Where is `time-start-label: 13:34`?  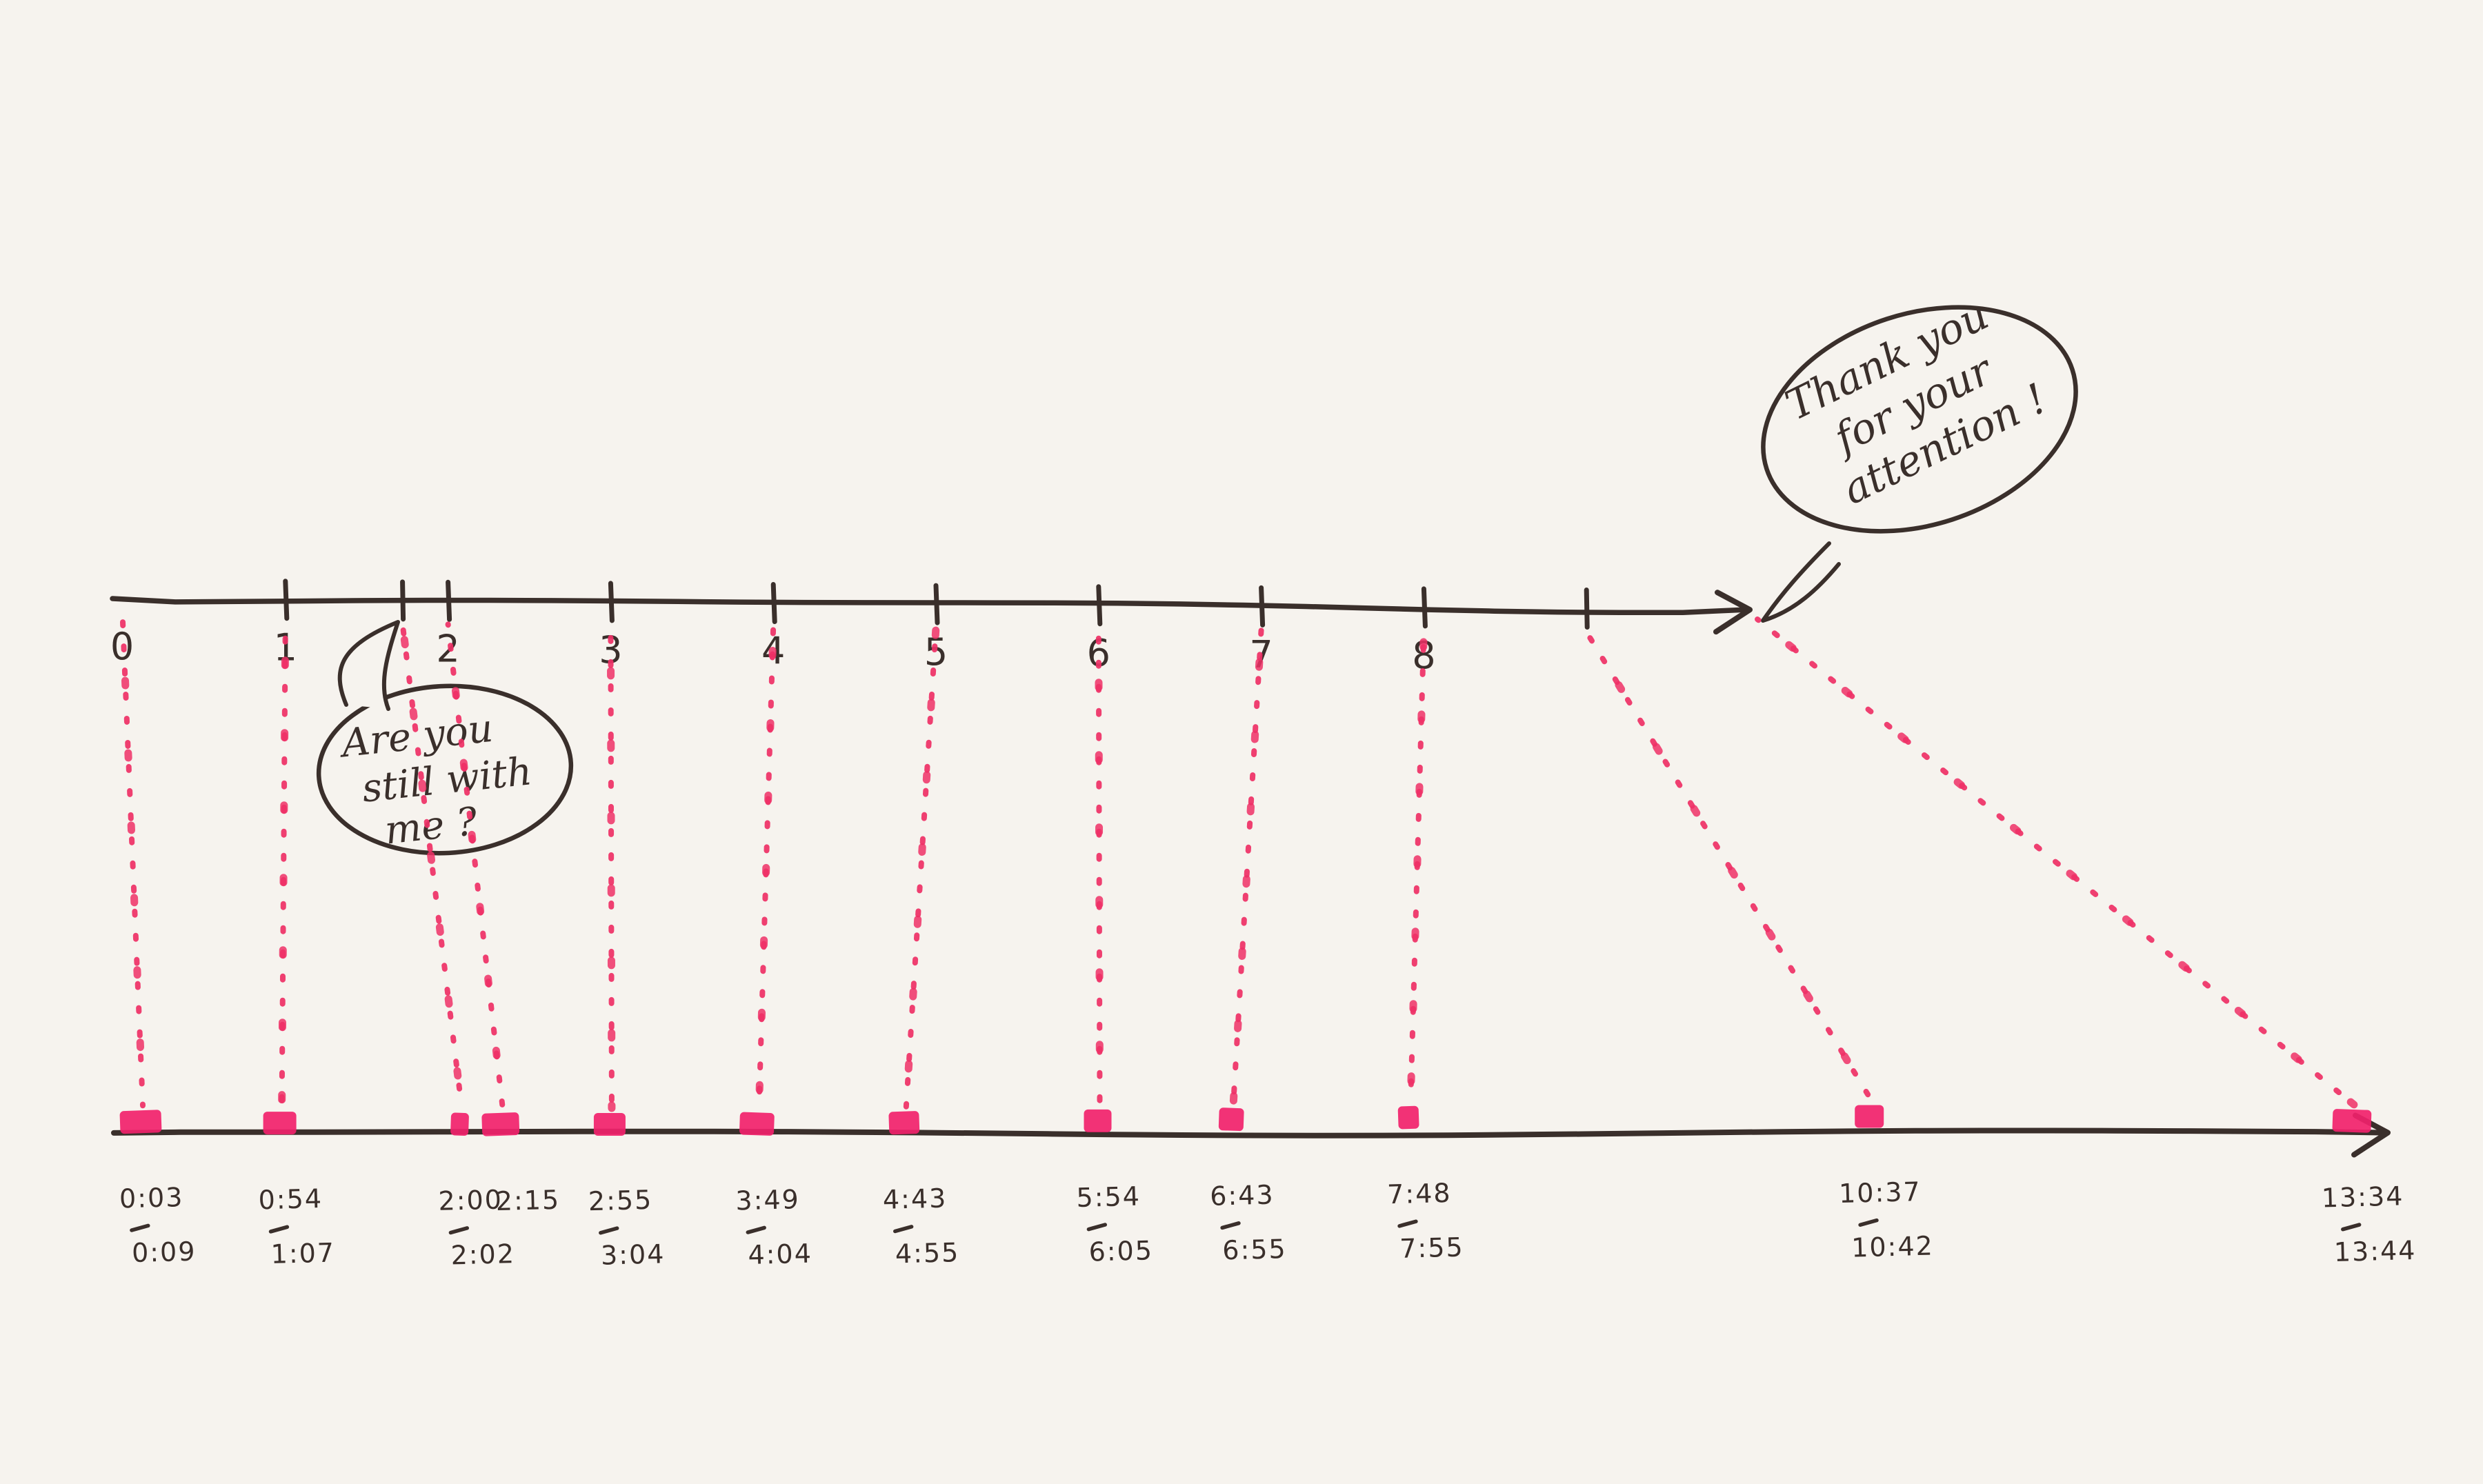
time-start-label: 13:34 is located at coordinates (2362, 1197).